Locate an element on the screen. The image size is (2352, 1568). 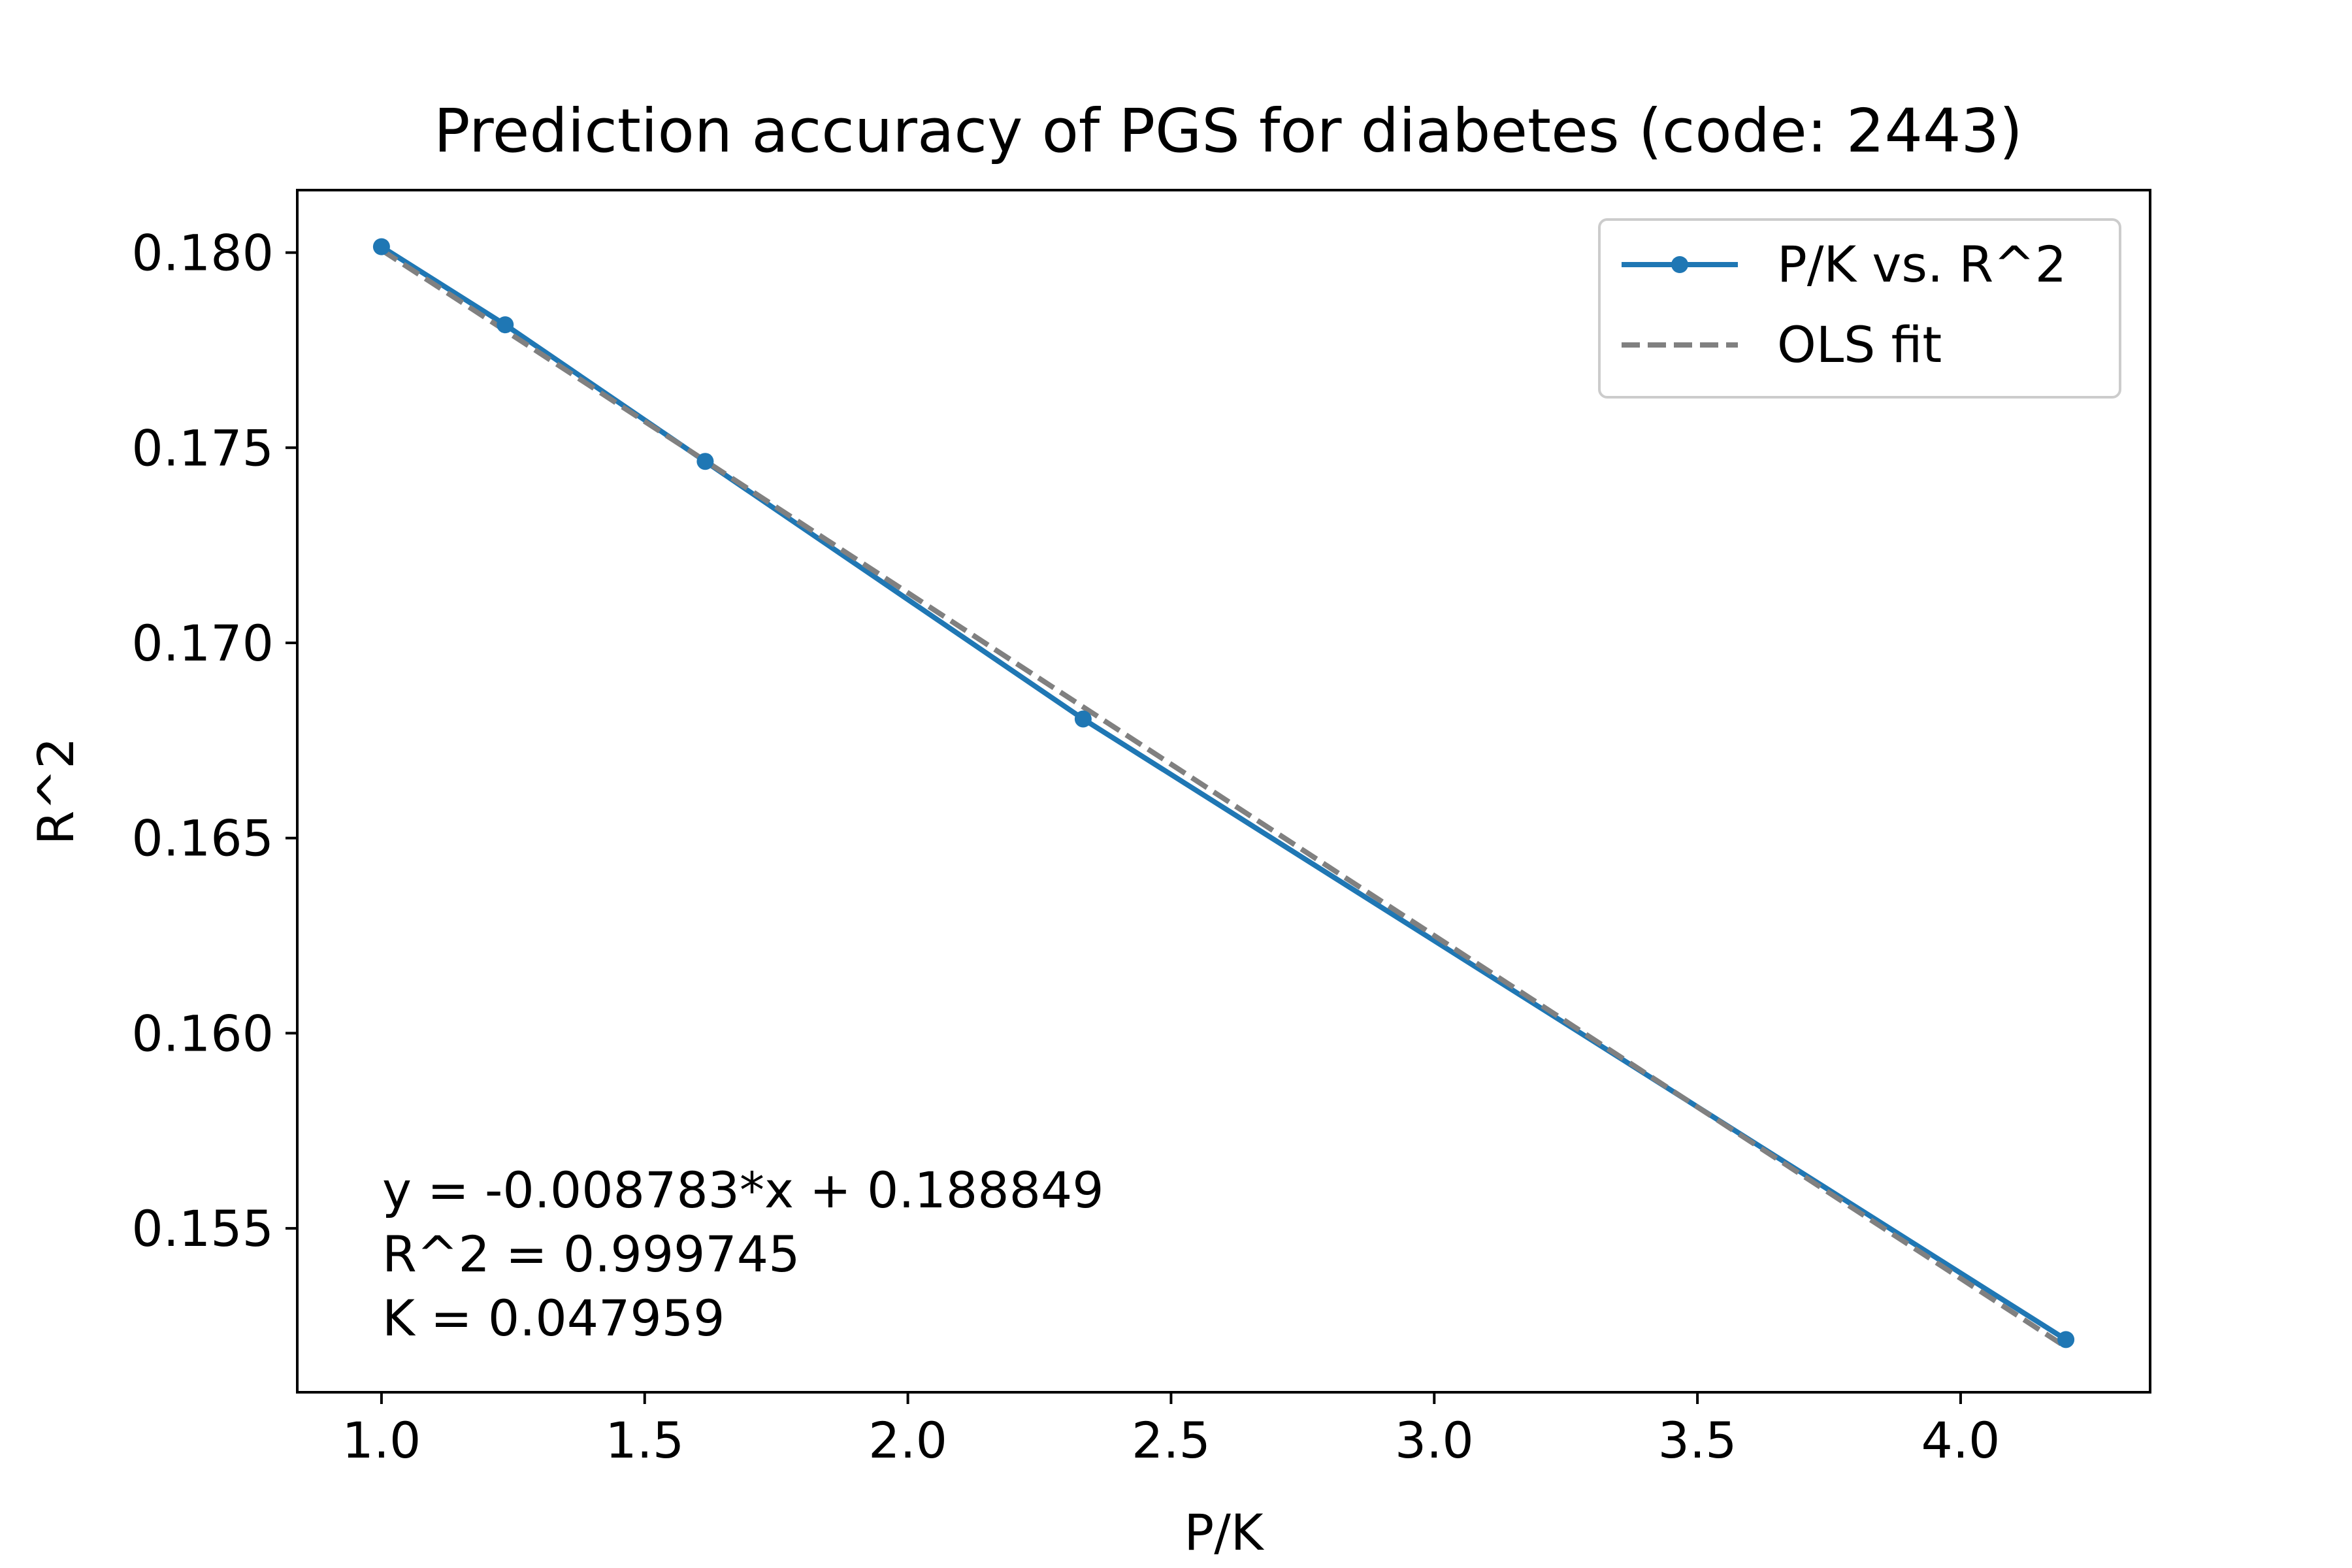
x-tick-label: 4.0 is located at coordinates (1961, 1440).